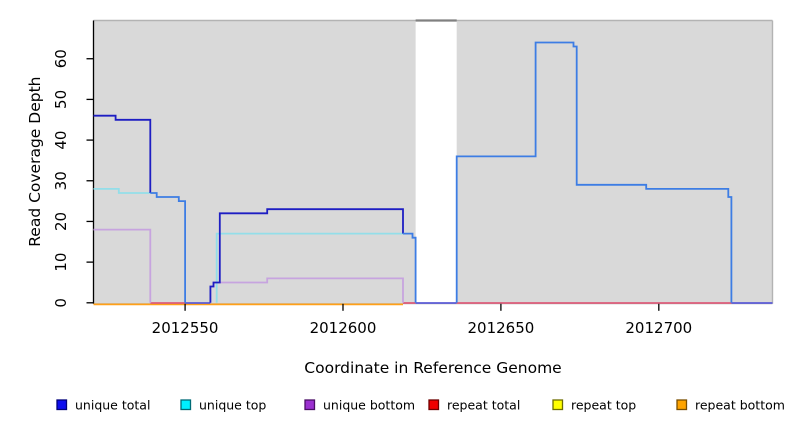  Describe the element at coordinates (309, 267) in the screenshot. I see `series-unique-top-mid` at that location.